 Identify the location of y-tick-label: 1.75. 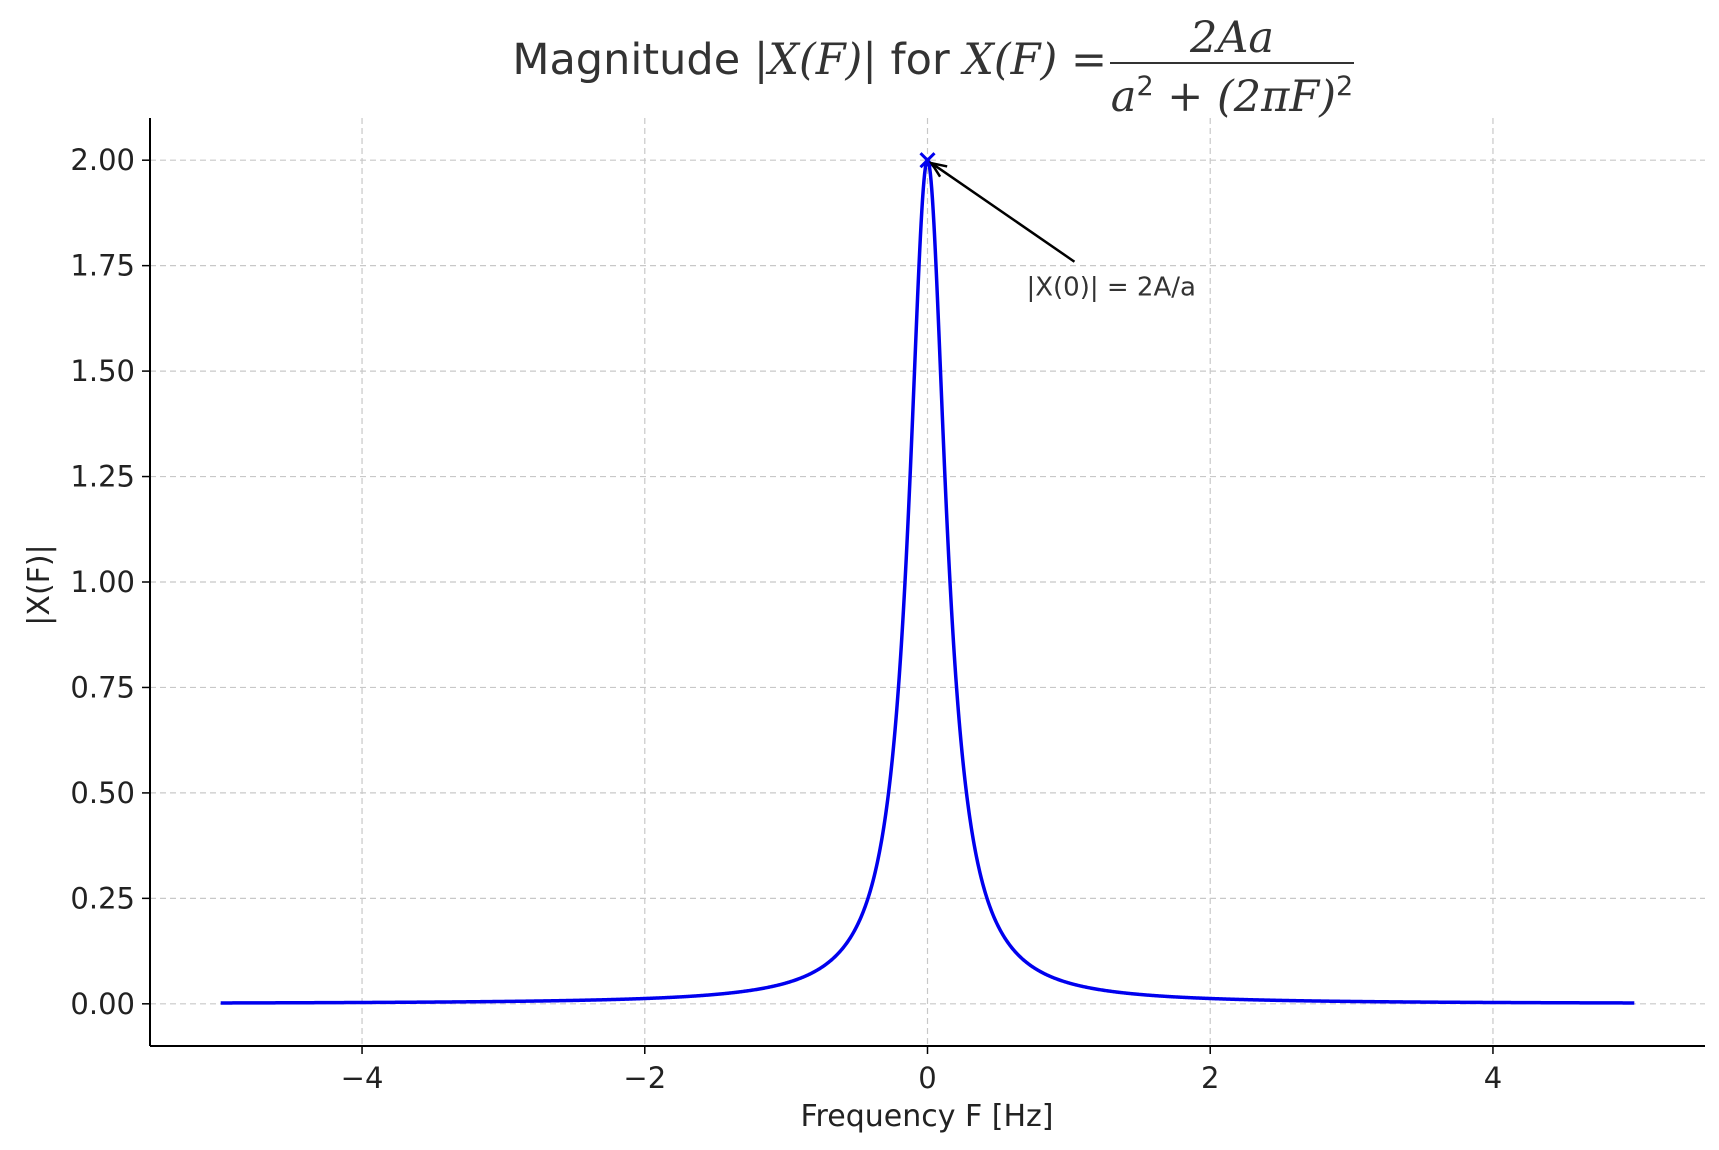
(102, 266).